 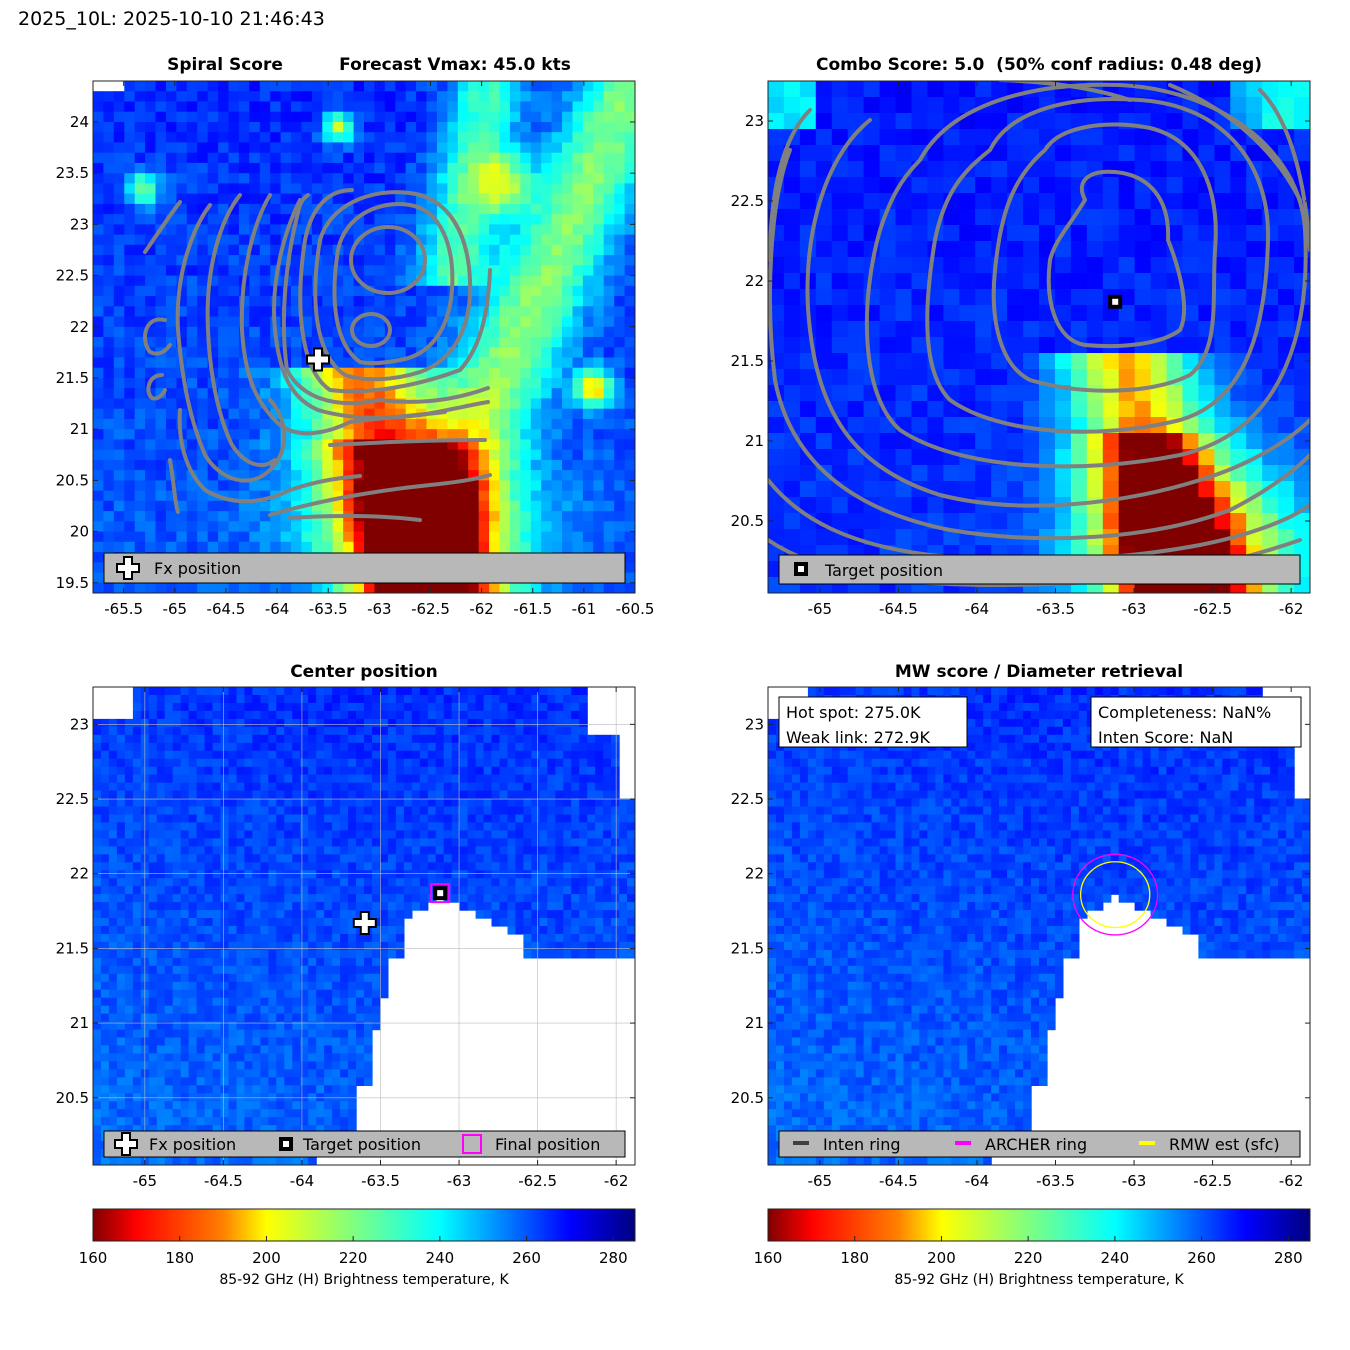 I want to click on magenta-square-icon, so click(x=472, y=1144).